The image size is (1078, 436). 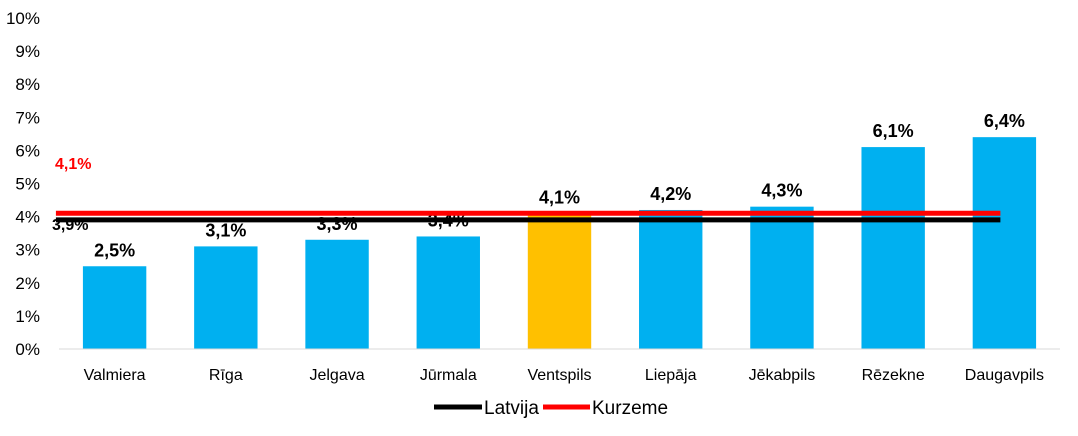 What do you see at coordinates (1004, 121) in the screenshot?
I see `data-label: 6,4%` at bounding box center [1004, 121].